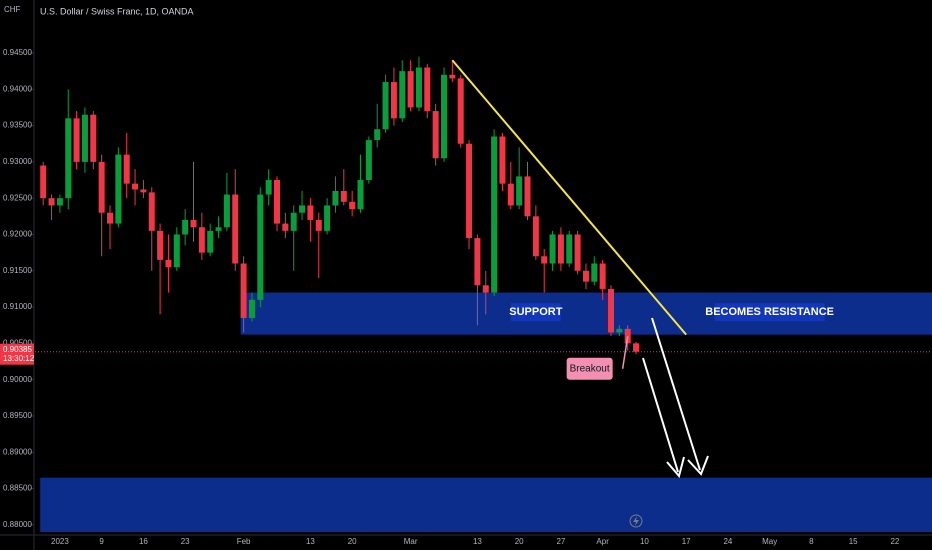  I want to click on y-tick-label: 0.89000, so click(17, 451).